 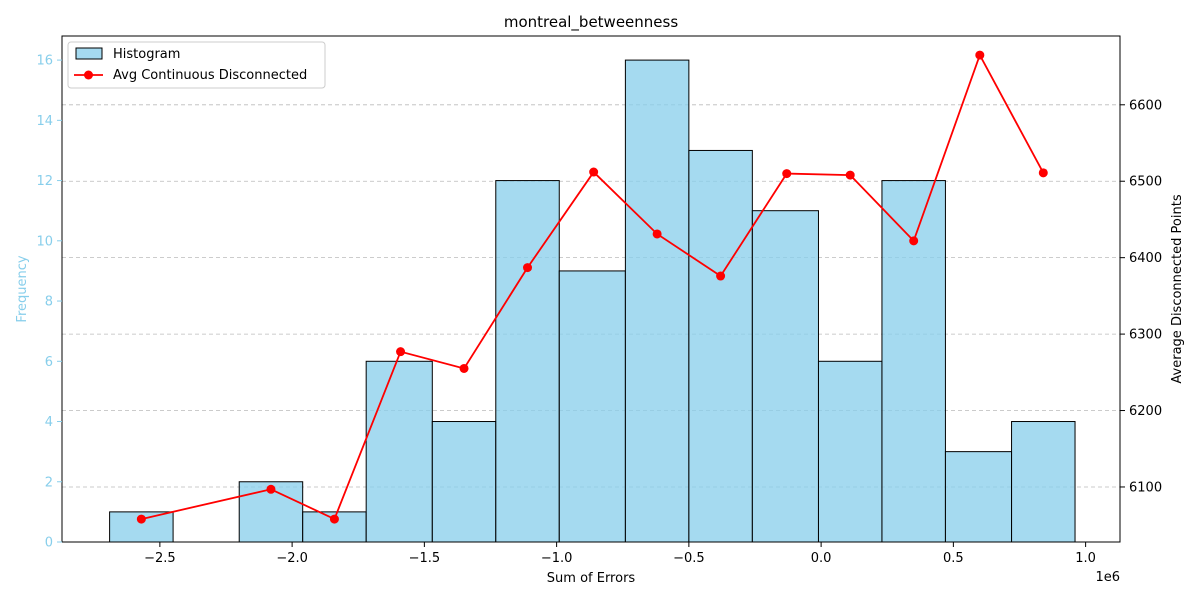 I want to click on x-tick-label: 0.5, so click(x=953, y=558).